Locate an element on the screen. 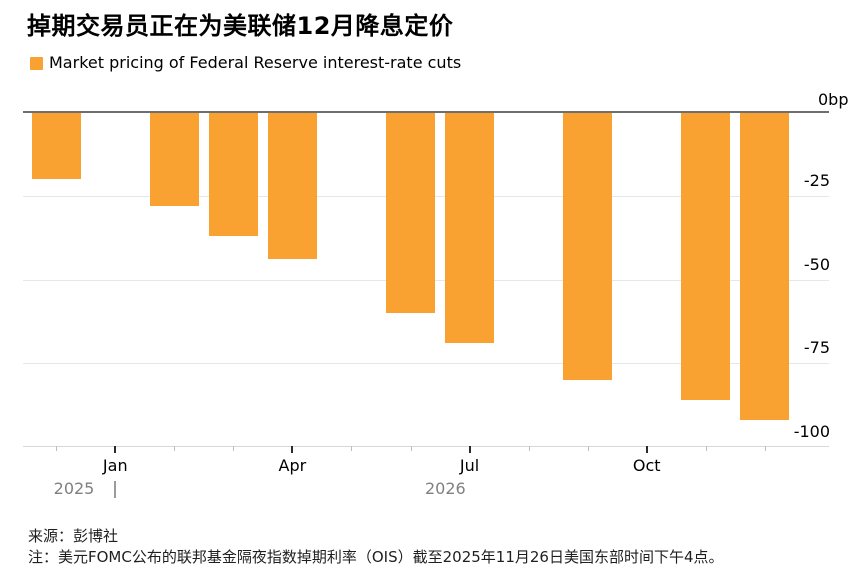 The image size is (865, 578). y-axis-label: -50 is located at coordinates (816, 264).